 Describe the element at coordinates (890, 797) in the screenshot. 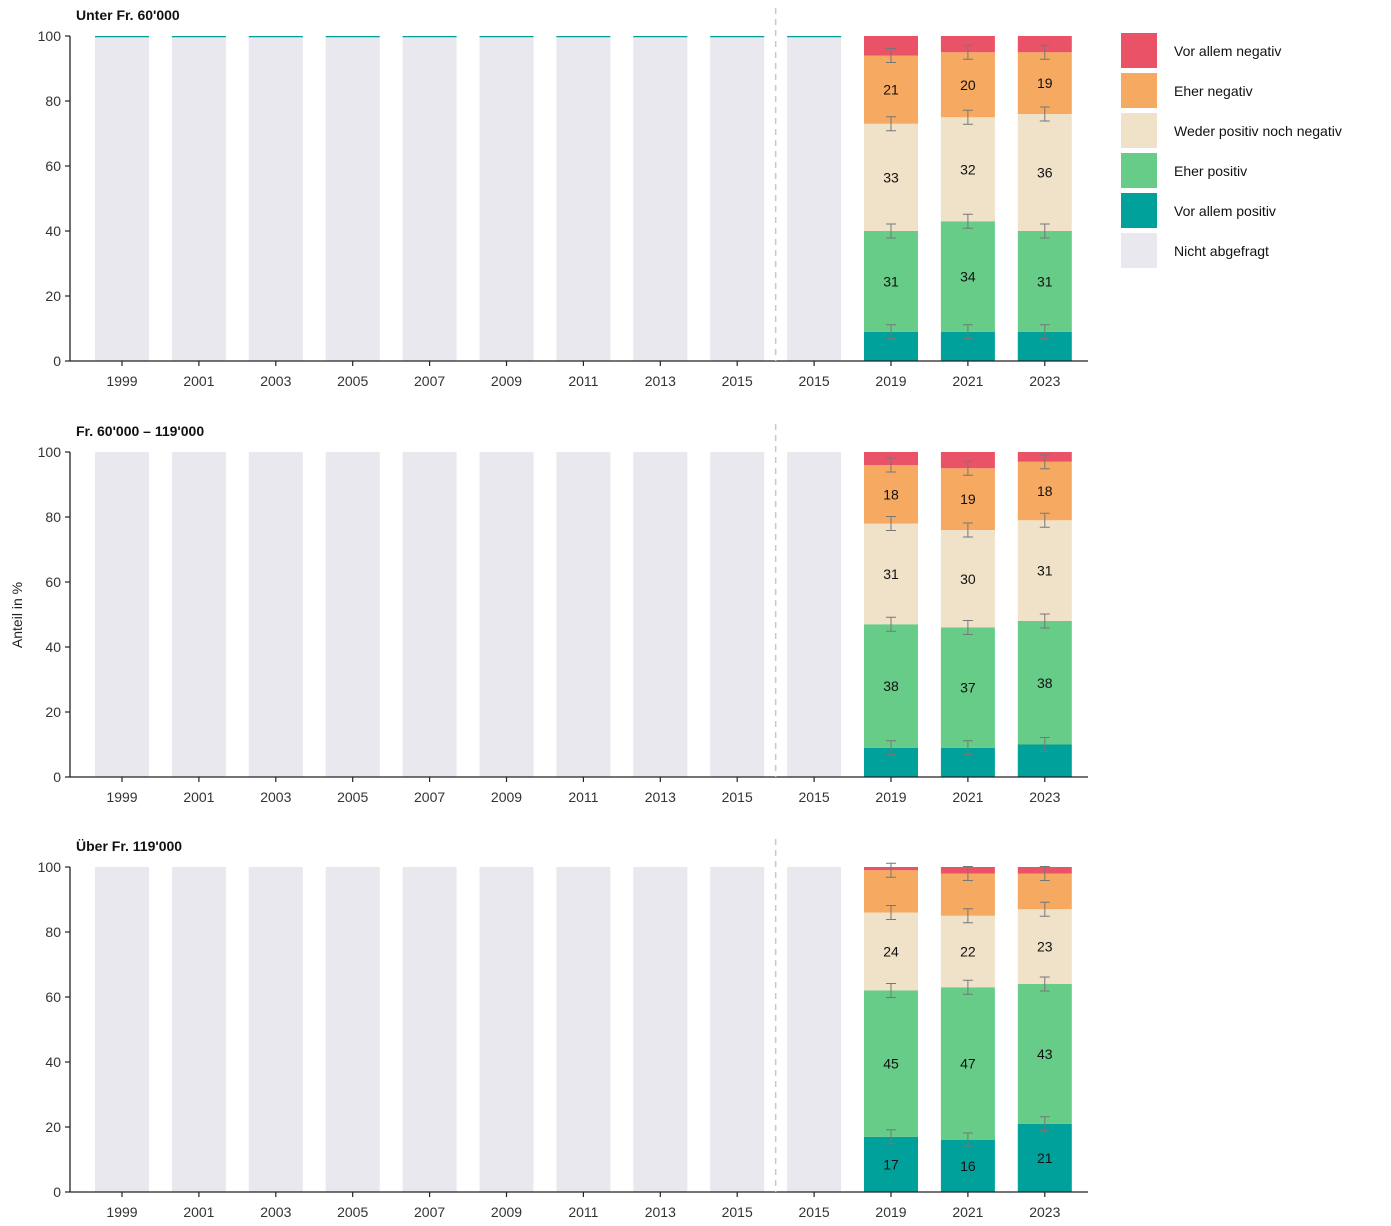

I see `x-tick-label: 2019` at that location.